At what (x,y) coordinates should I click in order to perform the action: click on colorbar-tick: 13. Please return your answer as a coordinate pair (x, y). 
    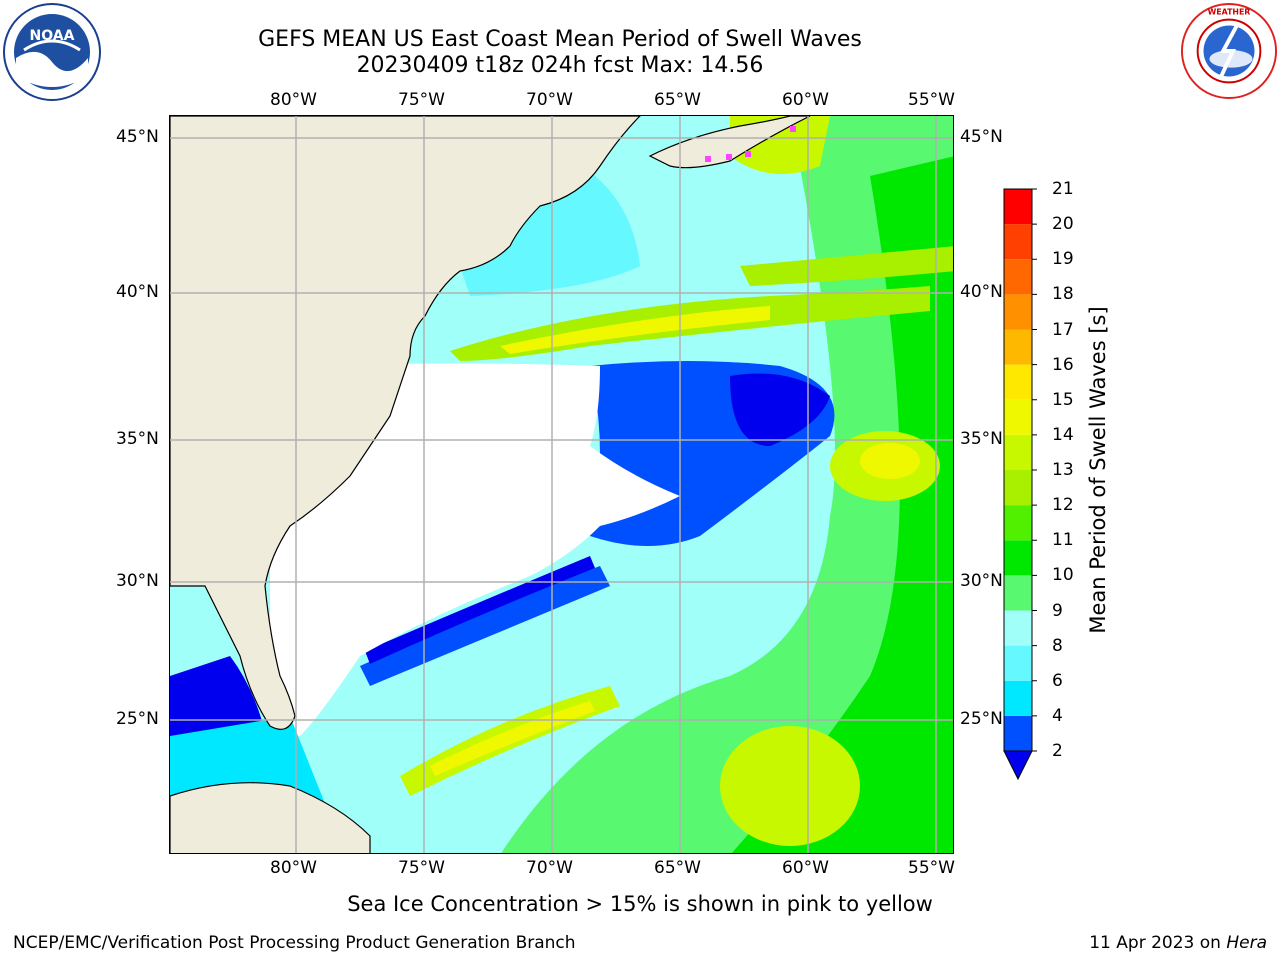
    Looking at the image, I should click on (1063, 470).